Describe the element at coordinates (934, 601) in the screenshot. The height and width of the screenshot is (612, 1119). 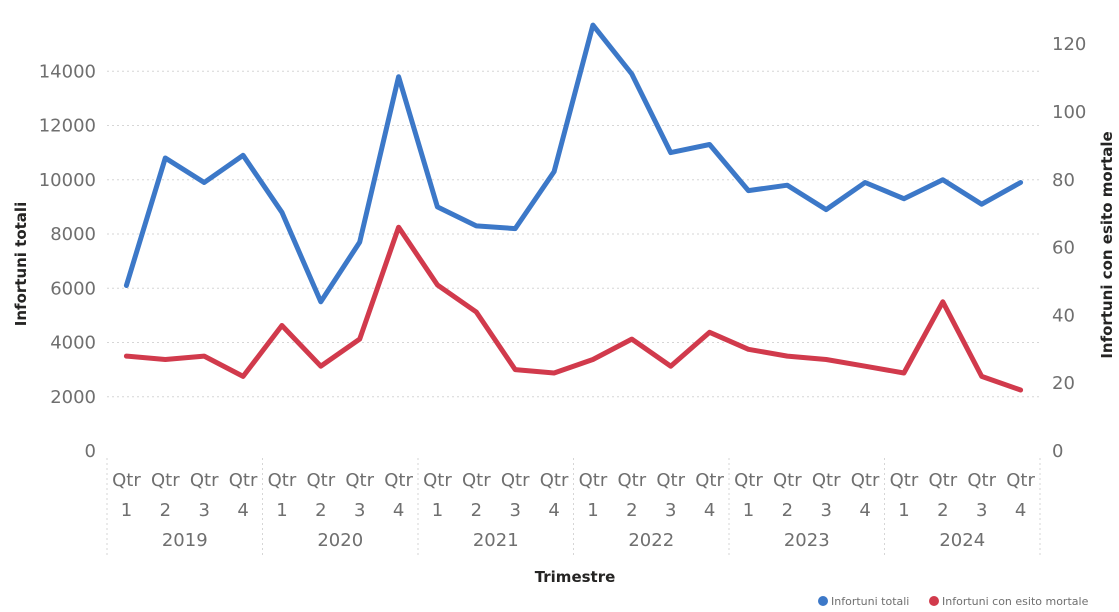
I see `legend-marker-infortuni-con-esito-mortale` at that location.